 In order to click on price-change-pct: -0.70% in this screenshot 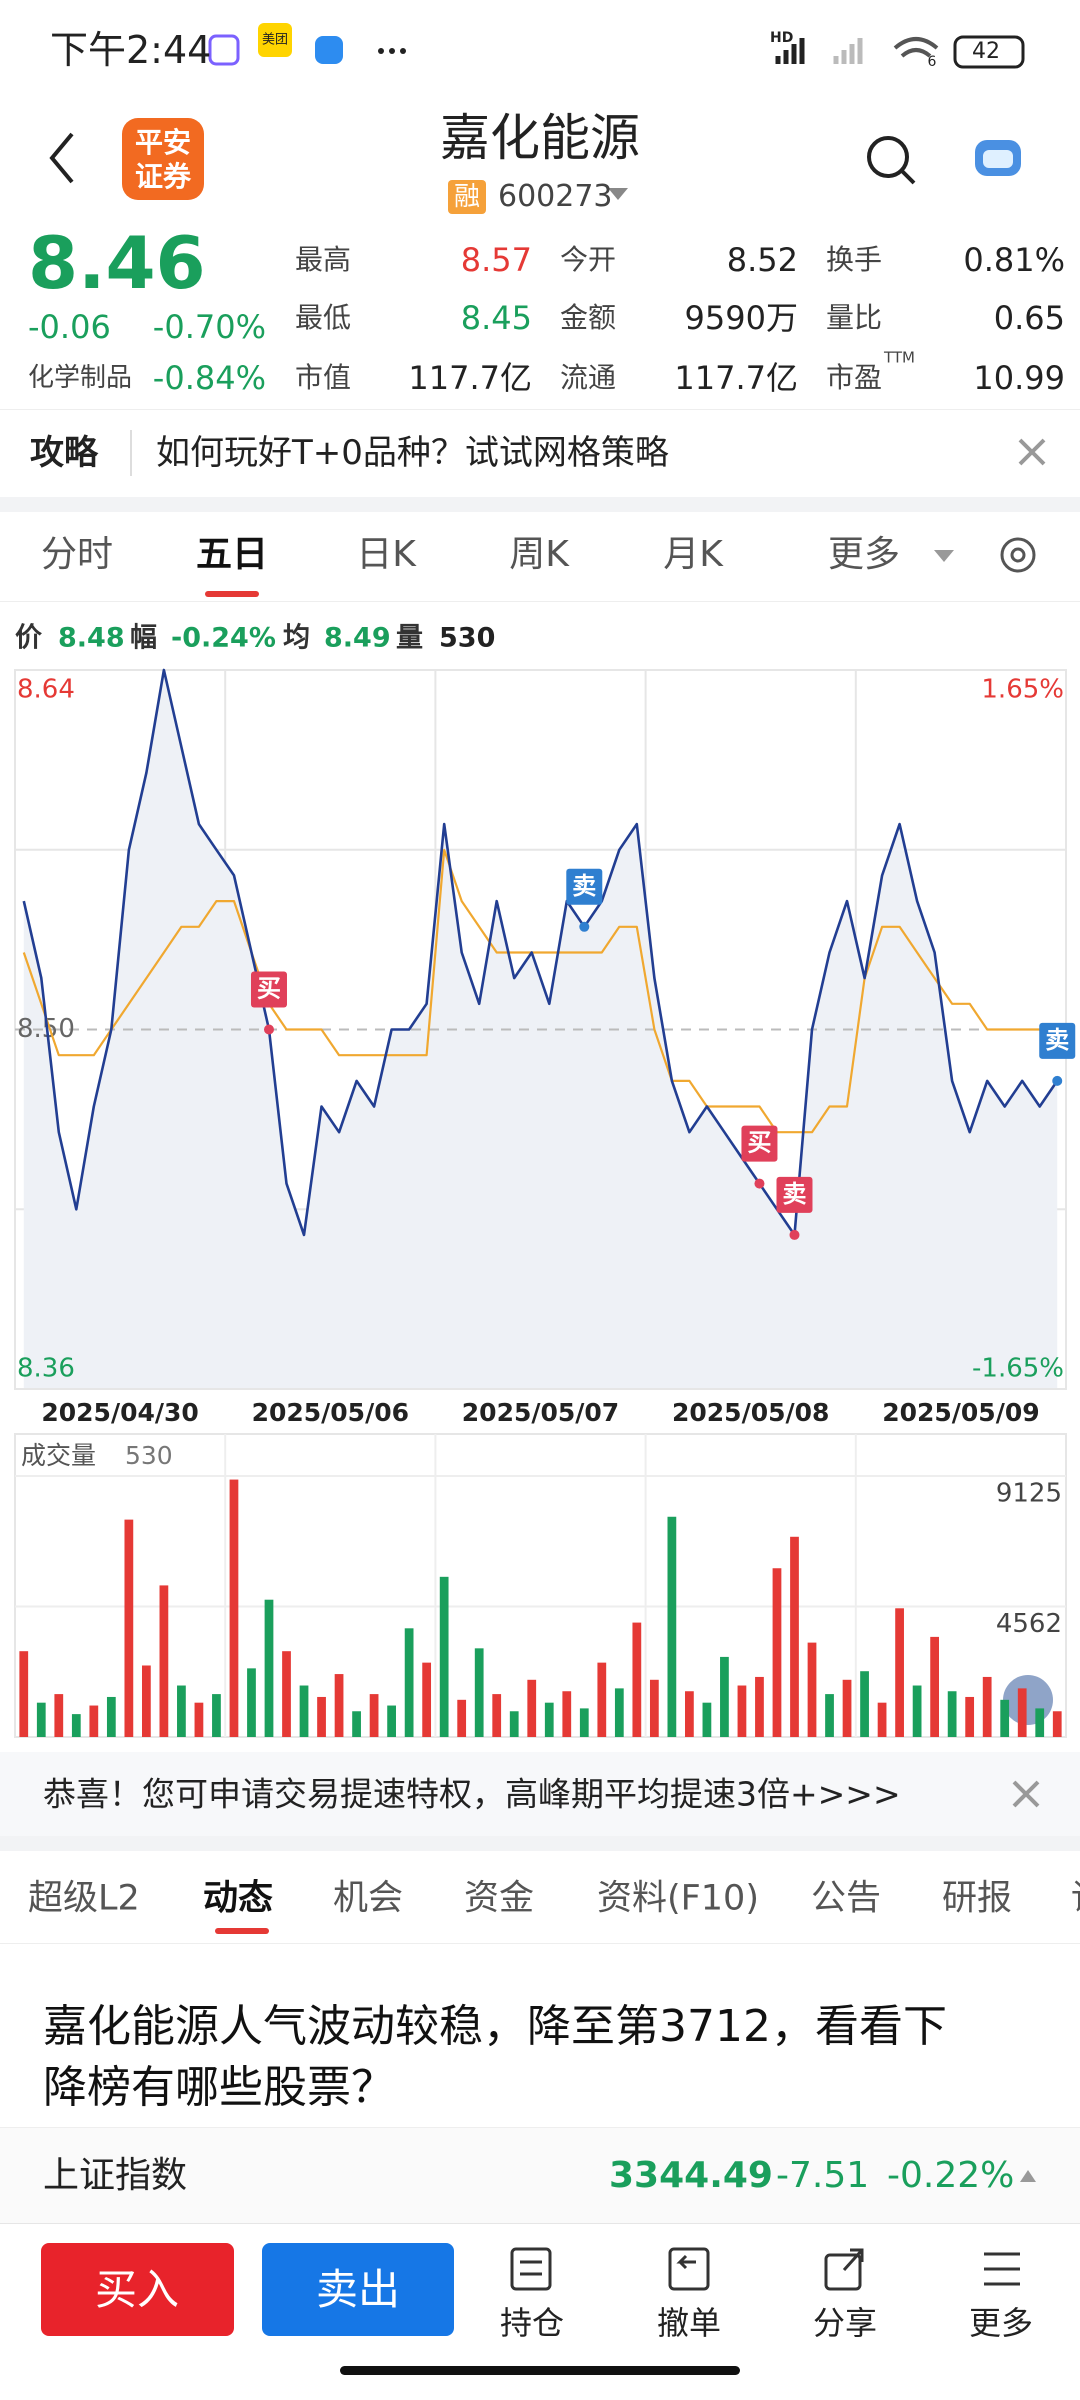, I will do `click(209, 327)`.